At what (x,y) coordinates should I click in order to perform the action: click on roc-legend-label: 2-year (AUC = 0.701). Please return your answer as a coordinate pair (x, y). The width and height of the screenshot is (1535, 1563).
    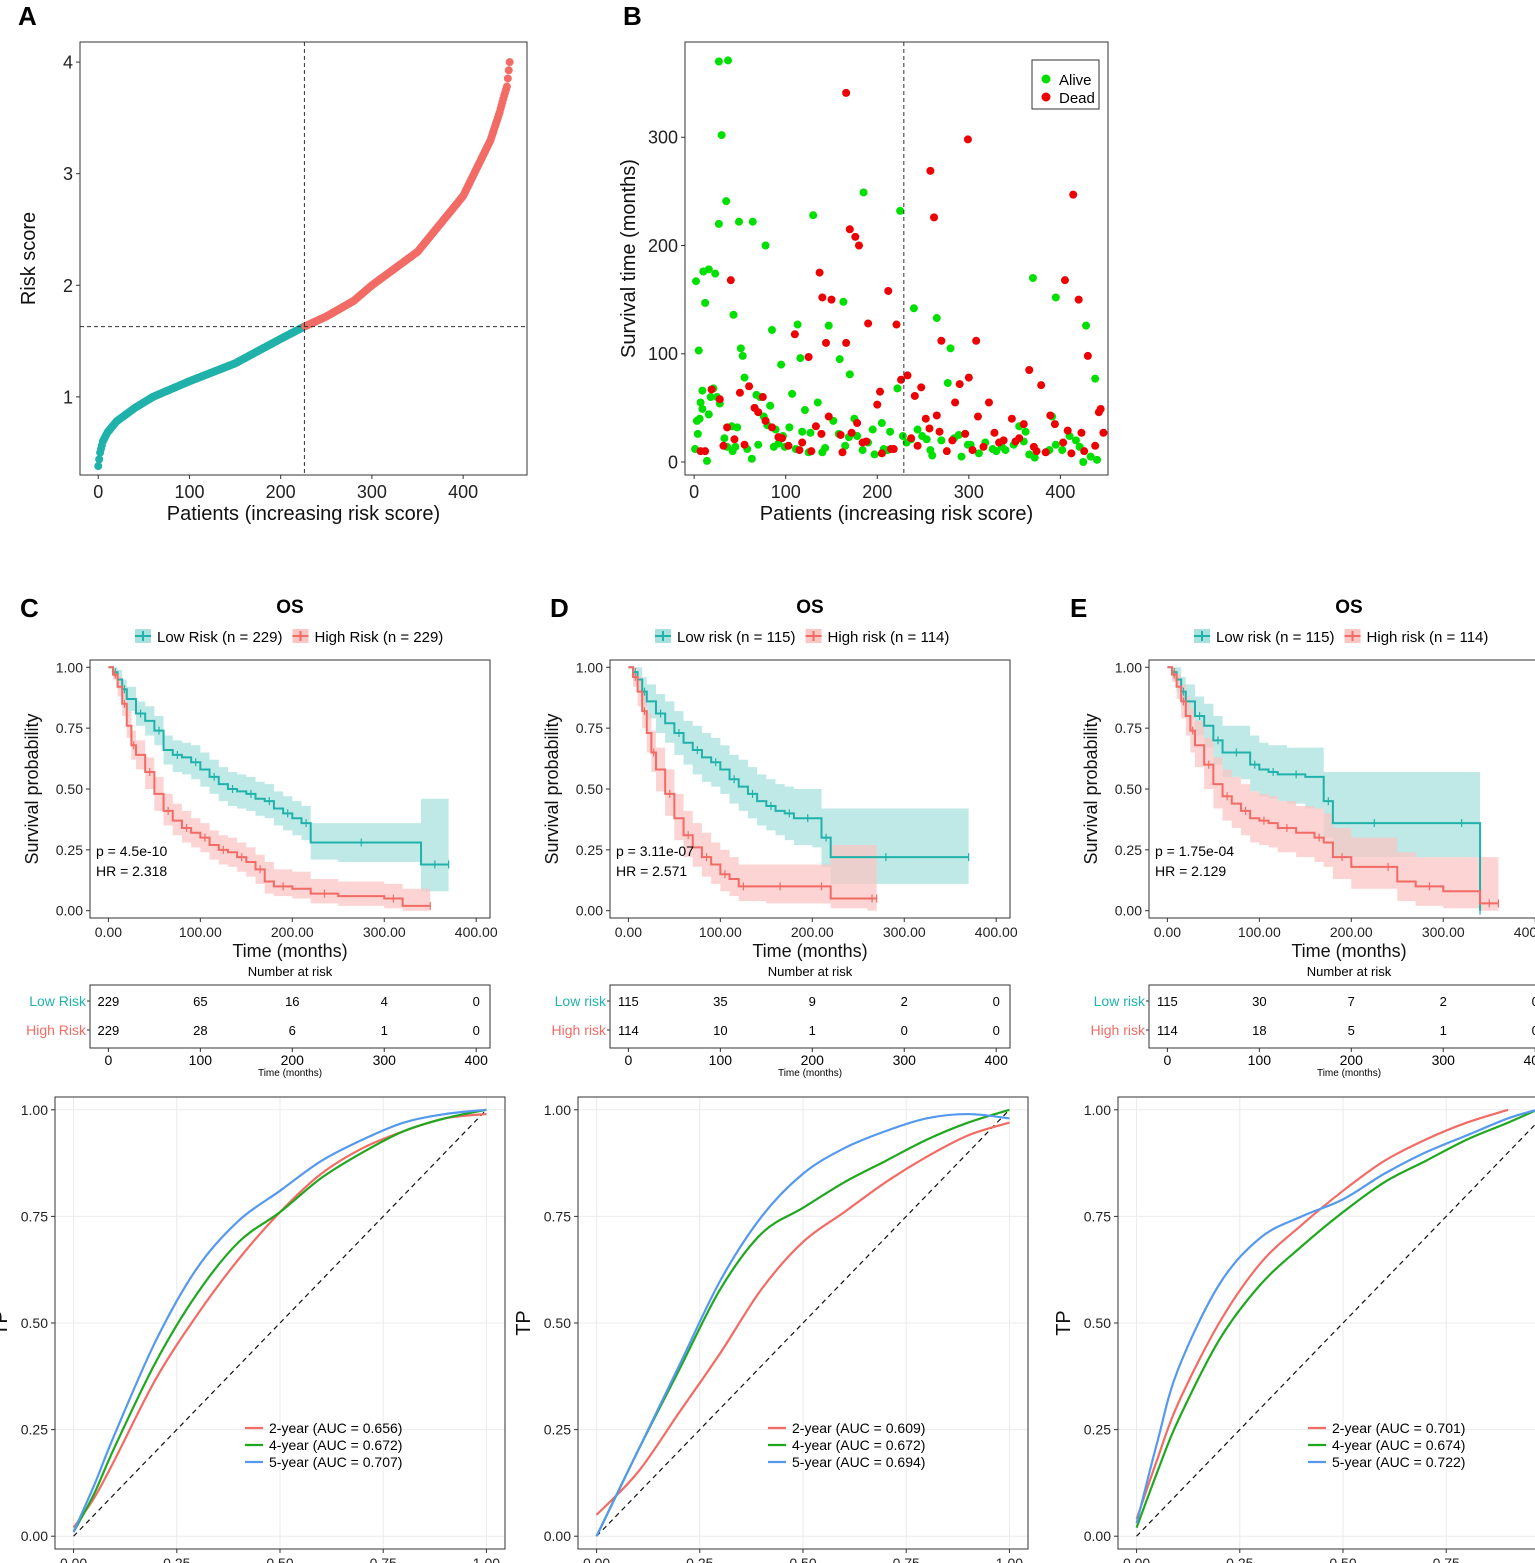
    Looking at the image, I should click on (1398, 1428).